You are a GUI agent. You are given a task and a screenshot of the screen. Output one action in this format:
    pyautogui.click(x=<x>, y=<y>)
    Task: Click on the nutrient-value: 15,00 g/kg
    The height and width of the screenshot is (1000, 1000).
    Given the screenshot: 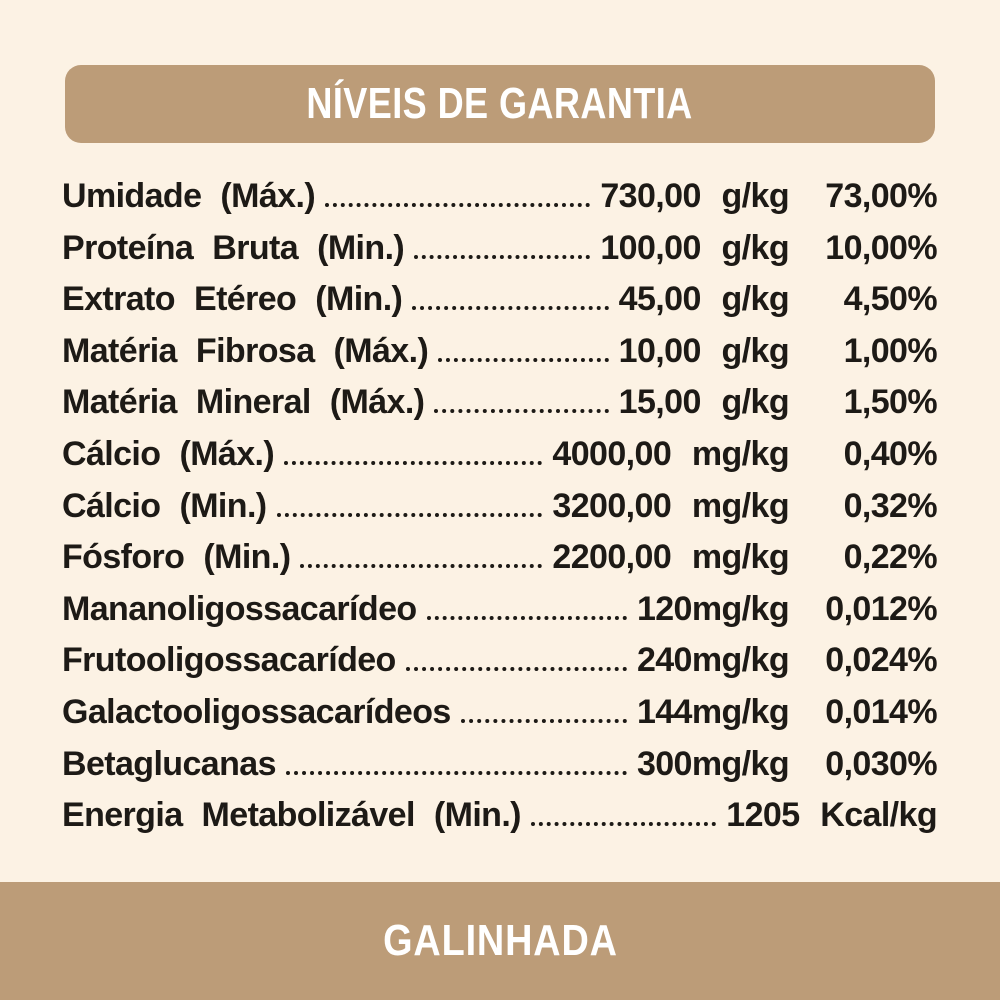 What is the action you would take?
    pyautogui.click(x=704, y=402)
    